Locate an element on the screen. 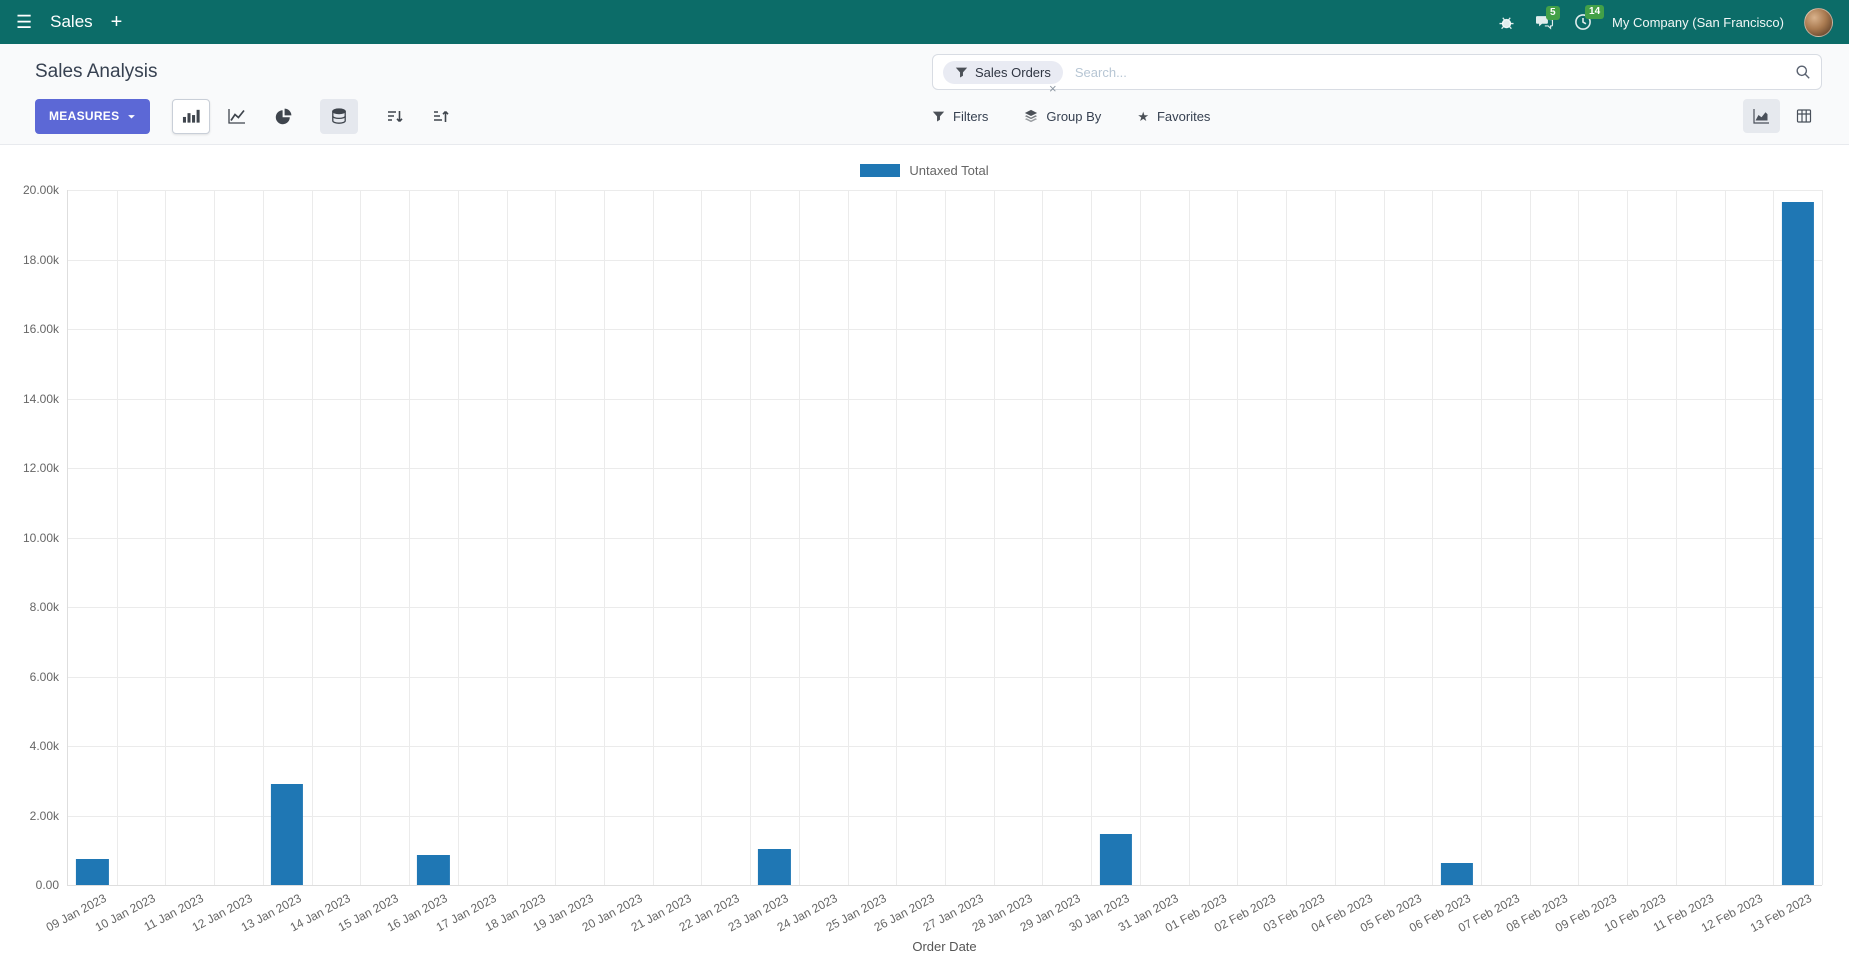 The height and width of the screenshot is (958, 1849). database-stack-icon is located at coordinates (339, 115).